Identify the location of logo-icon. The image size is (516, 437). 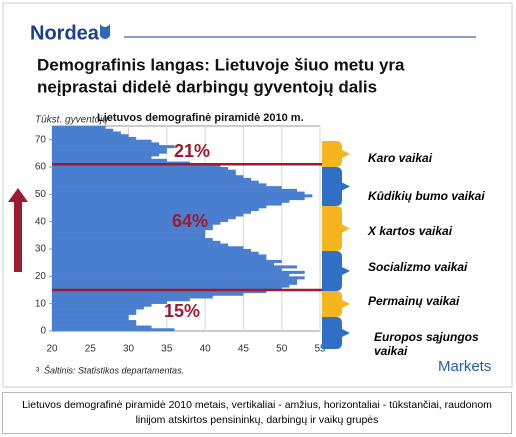
(105, 31).